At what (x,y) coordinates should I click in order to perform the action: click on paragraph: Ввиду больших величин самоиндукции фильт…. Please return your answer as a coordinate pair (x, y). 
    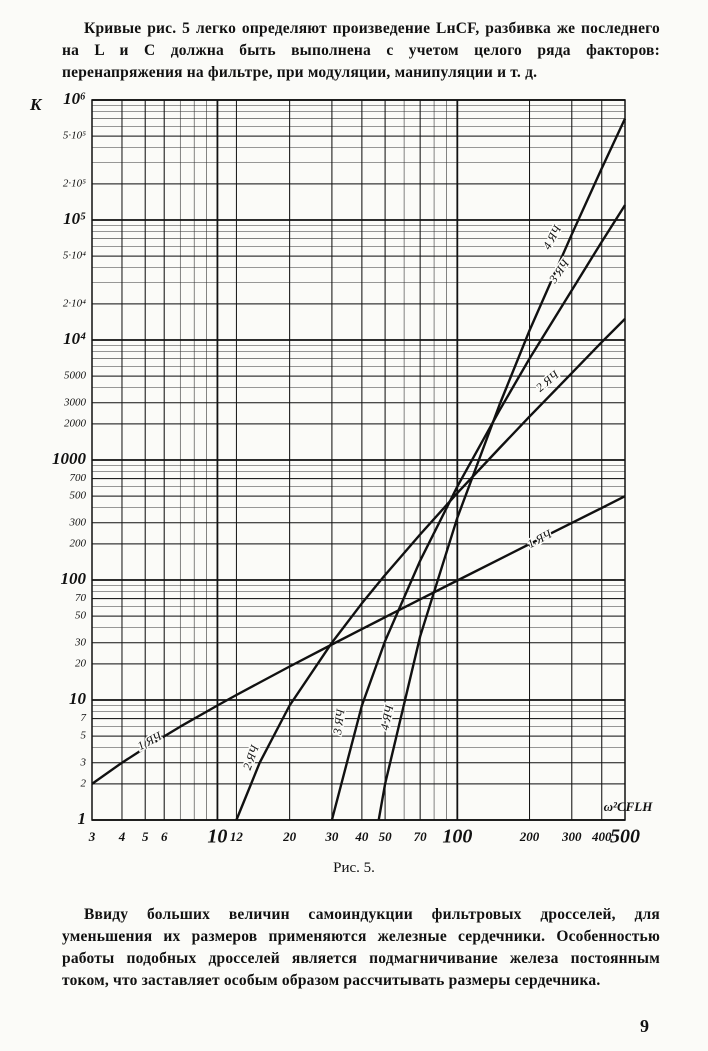
    Looking at the image, I should click on (361, 947).